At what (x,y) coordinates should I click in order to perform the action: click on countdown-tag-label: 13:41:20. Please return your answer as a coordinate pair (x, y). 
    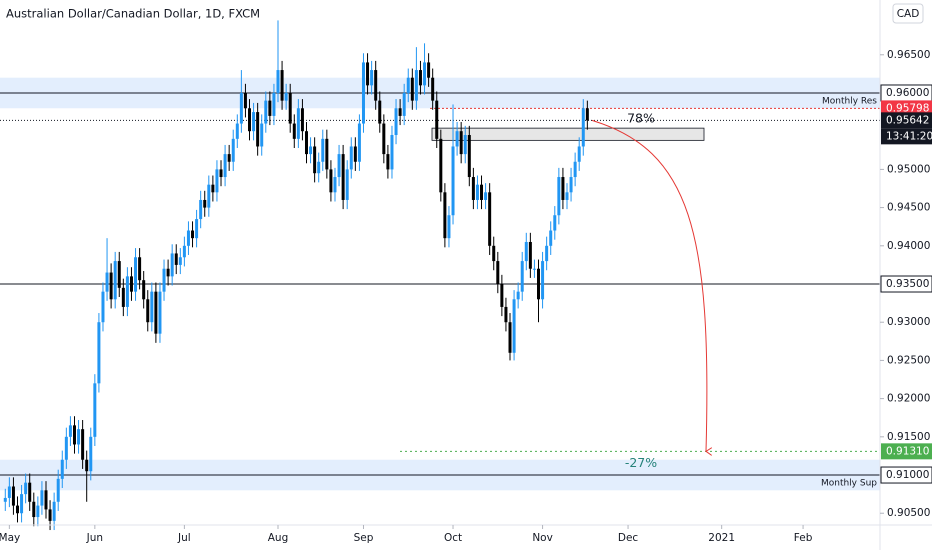
    Looking at the image, I should click on (909, 136).